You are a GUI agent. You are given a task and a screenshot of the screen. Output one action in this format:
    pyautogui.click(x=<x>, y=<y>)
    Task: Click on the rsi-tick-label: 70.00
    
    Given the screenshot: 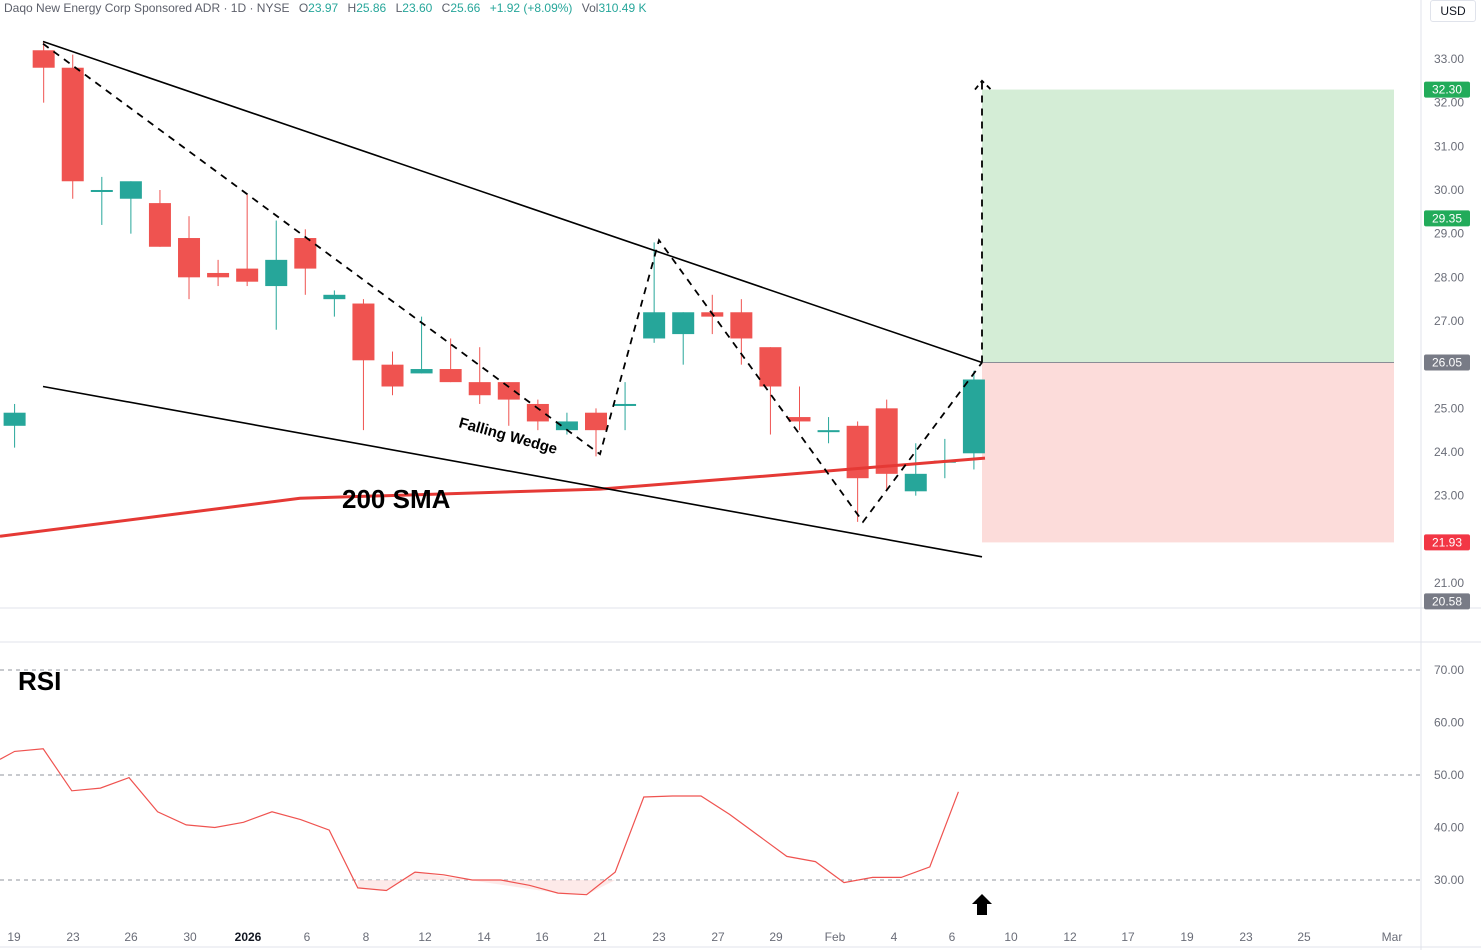 What is the action you would take?
    pyautogui.click(x=1449, y=670)
    